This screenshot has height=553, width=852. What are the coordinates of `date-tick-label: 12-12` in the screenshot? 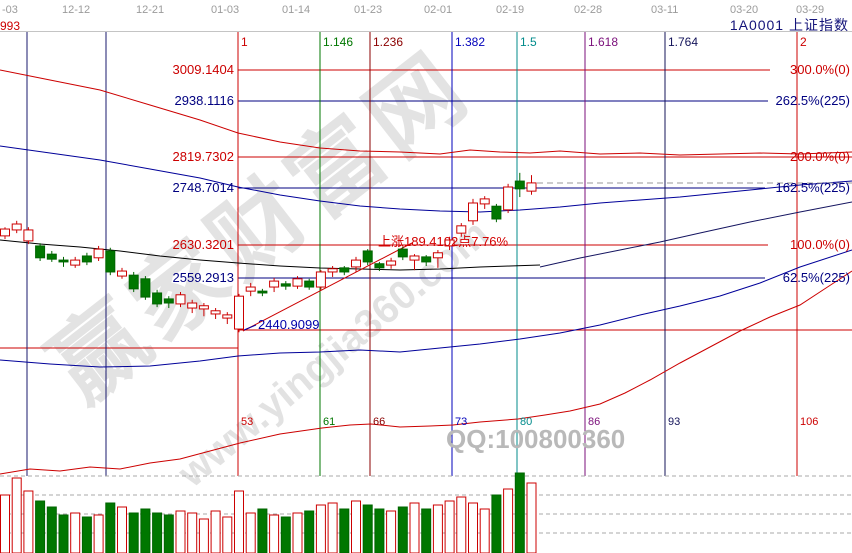 It's located at (76, 10).